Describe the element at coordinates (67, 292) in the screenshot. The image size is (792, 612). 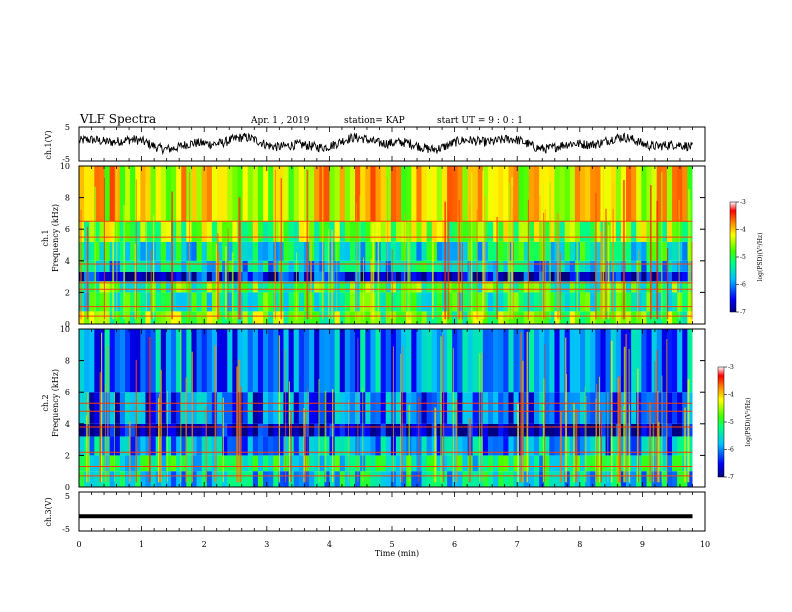
I see `spec1-ytick-label: 2` at that location.